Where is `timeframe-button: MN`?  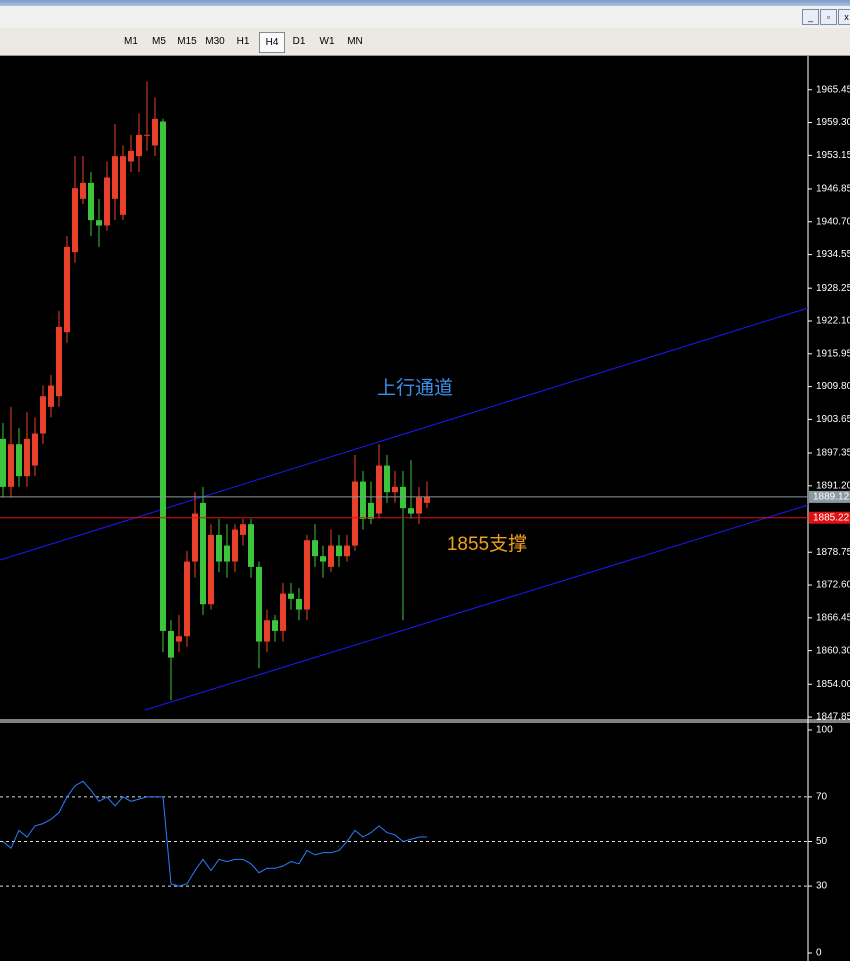 timeframe-button: MN is located at coordinates (355, 41).